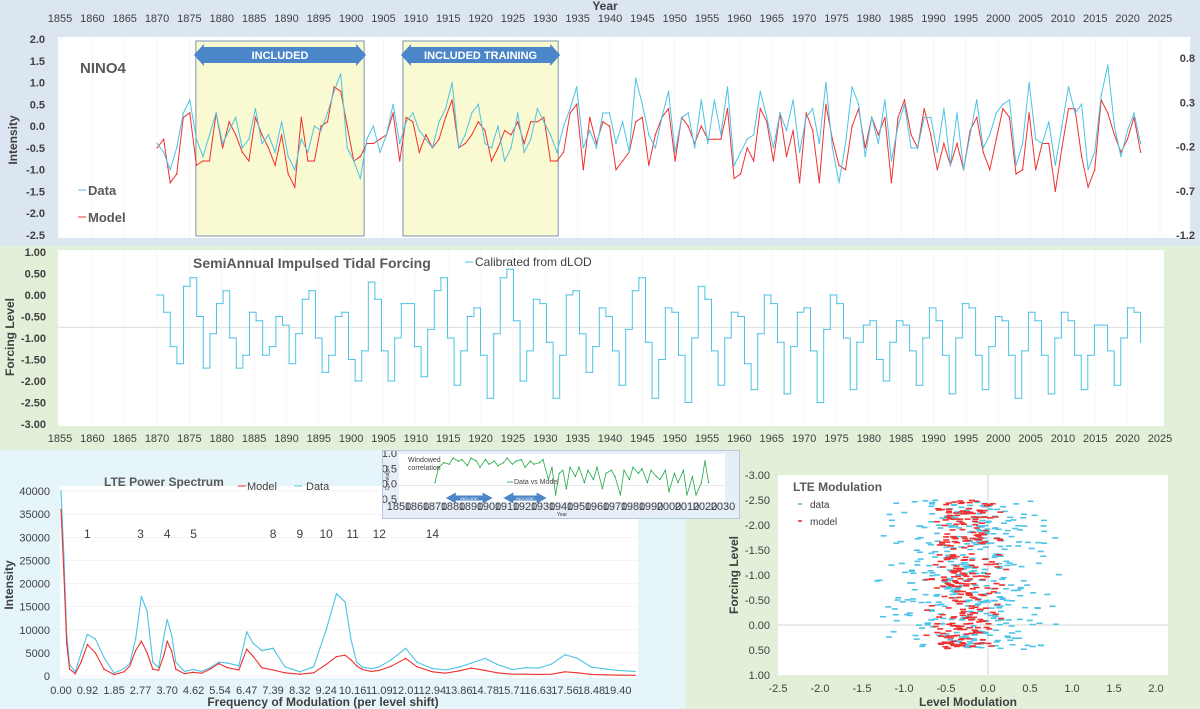 The image size is (1200, 709). Describe the element at coordinates (579, 507) in the screenshot. I see `x-tick-label: 1950` at that location.